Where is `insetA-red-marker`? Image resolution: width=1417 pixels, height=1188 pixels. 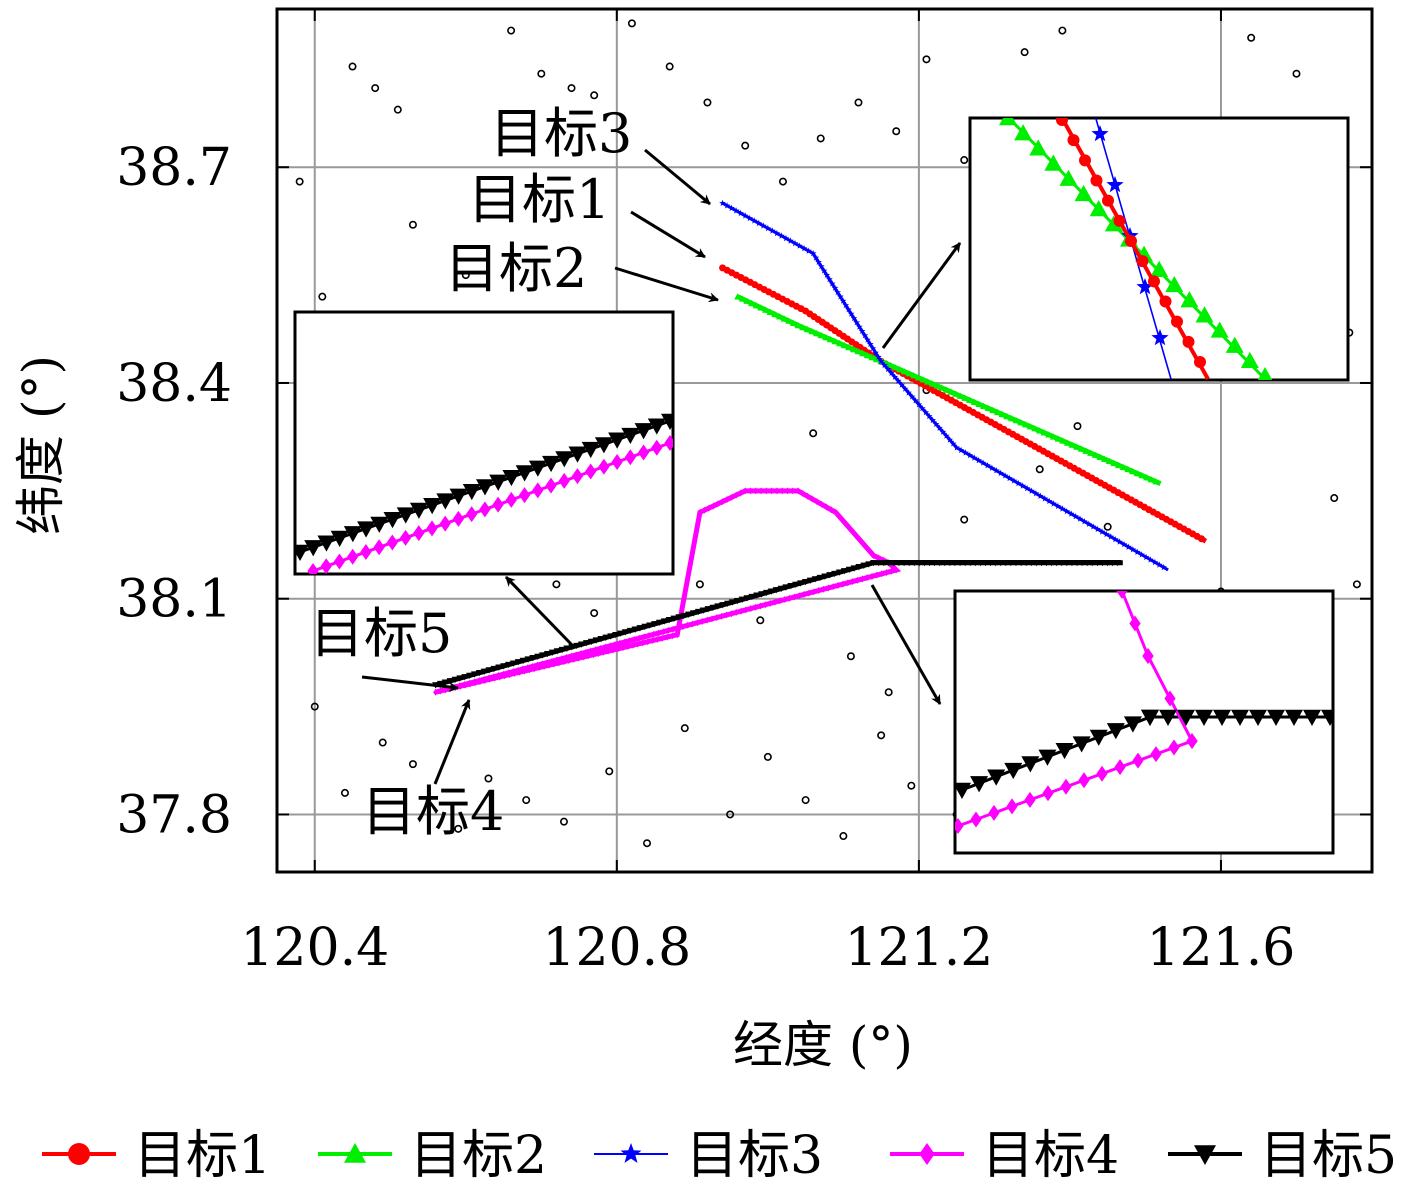
insetA-red-marker is located at coordinates (1062, 122).